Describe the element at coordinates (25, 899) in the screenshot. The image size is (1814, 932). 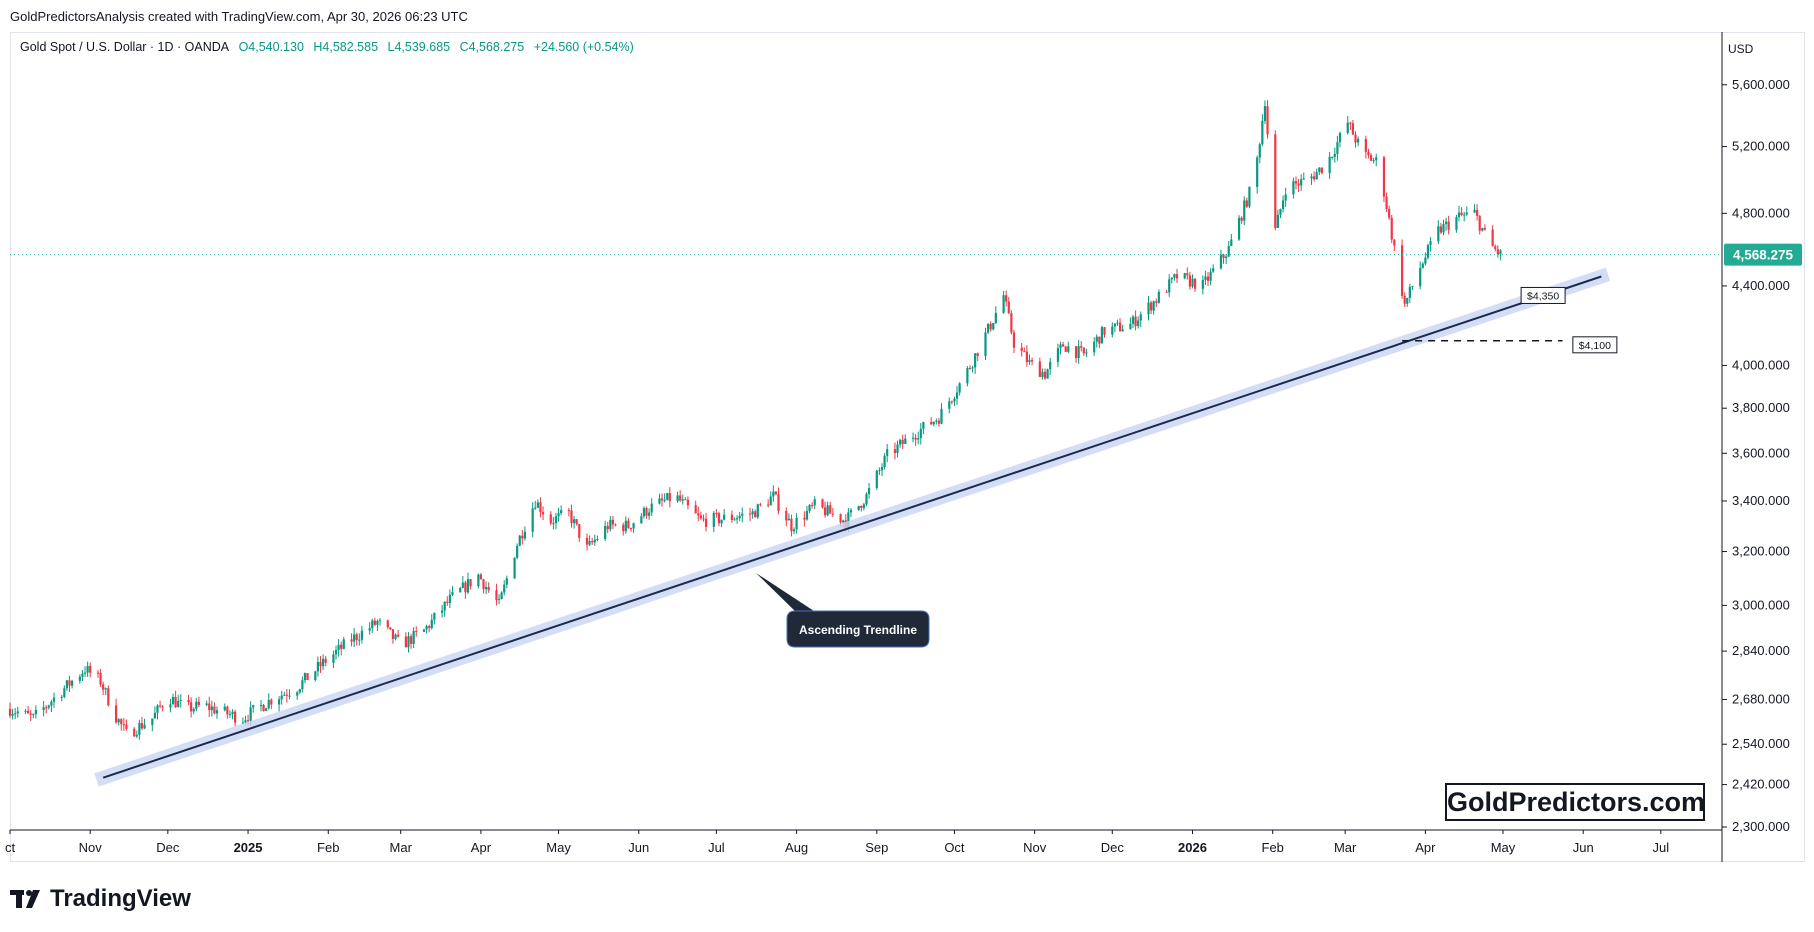
I see `tradingview-icon` at that location.